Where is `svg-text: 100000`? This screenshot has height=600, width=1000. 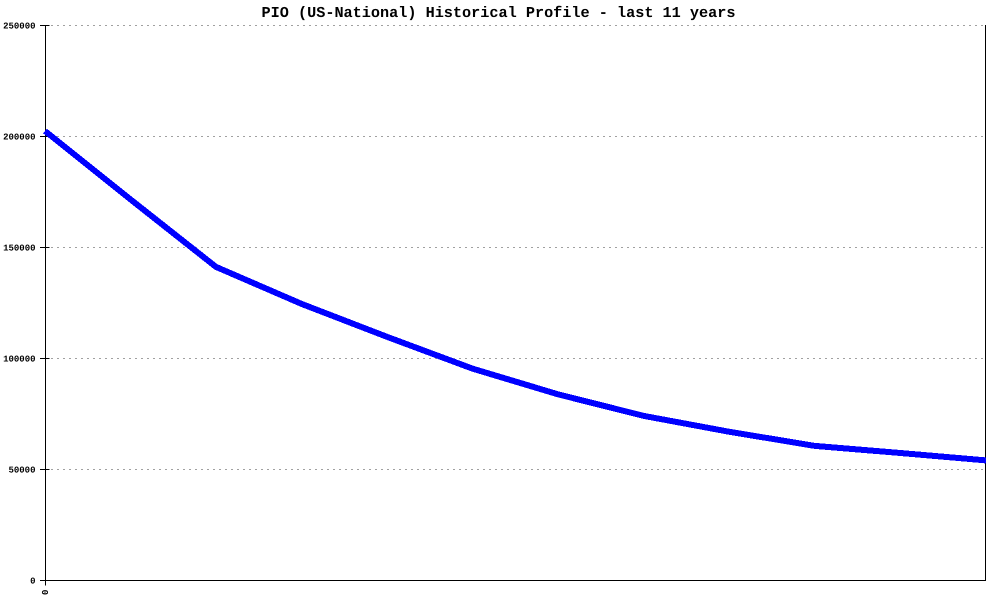
svg-text: 100000 is located at coordinates (19, 360).